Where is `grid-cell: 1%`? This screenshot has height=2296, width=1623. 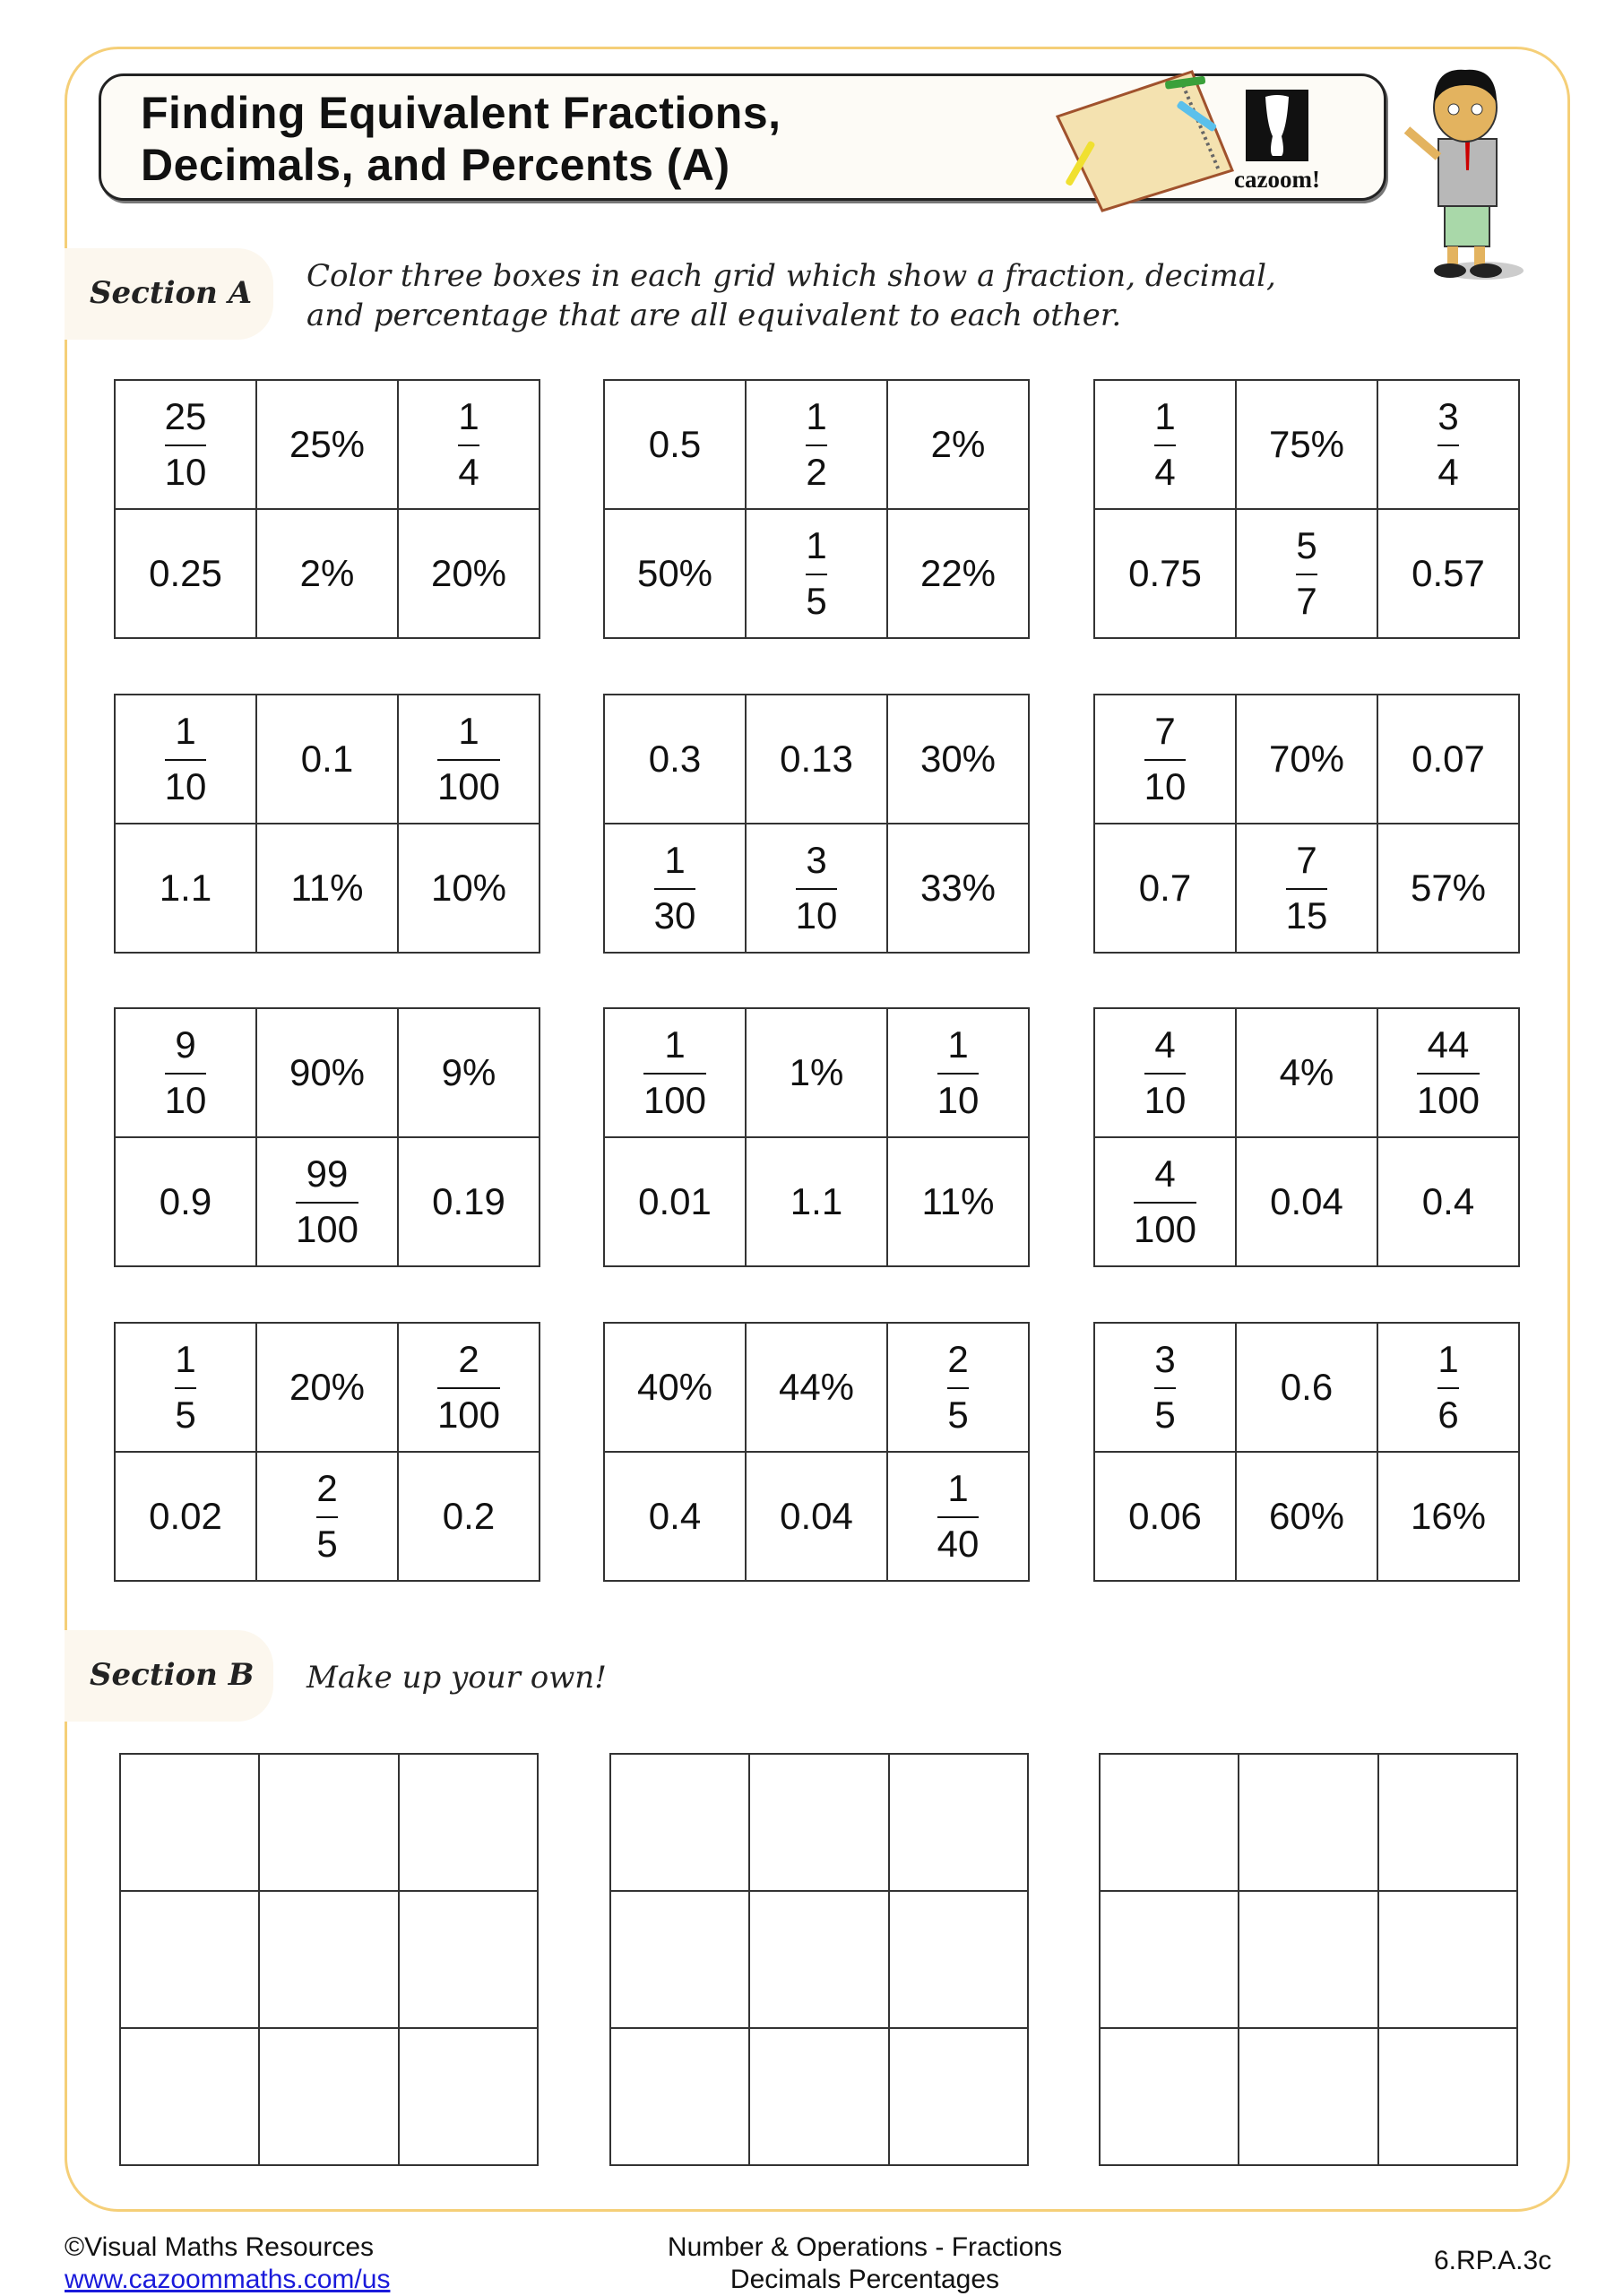 grid-cell: 1% is located at coordinates (817, 1073).